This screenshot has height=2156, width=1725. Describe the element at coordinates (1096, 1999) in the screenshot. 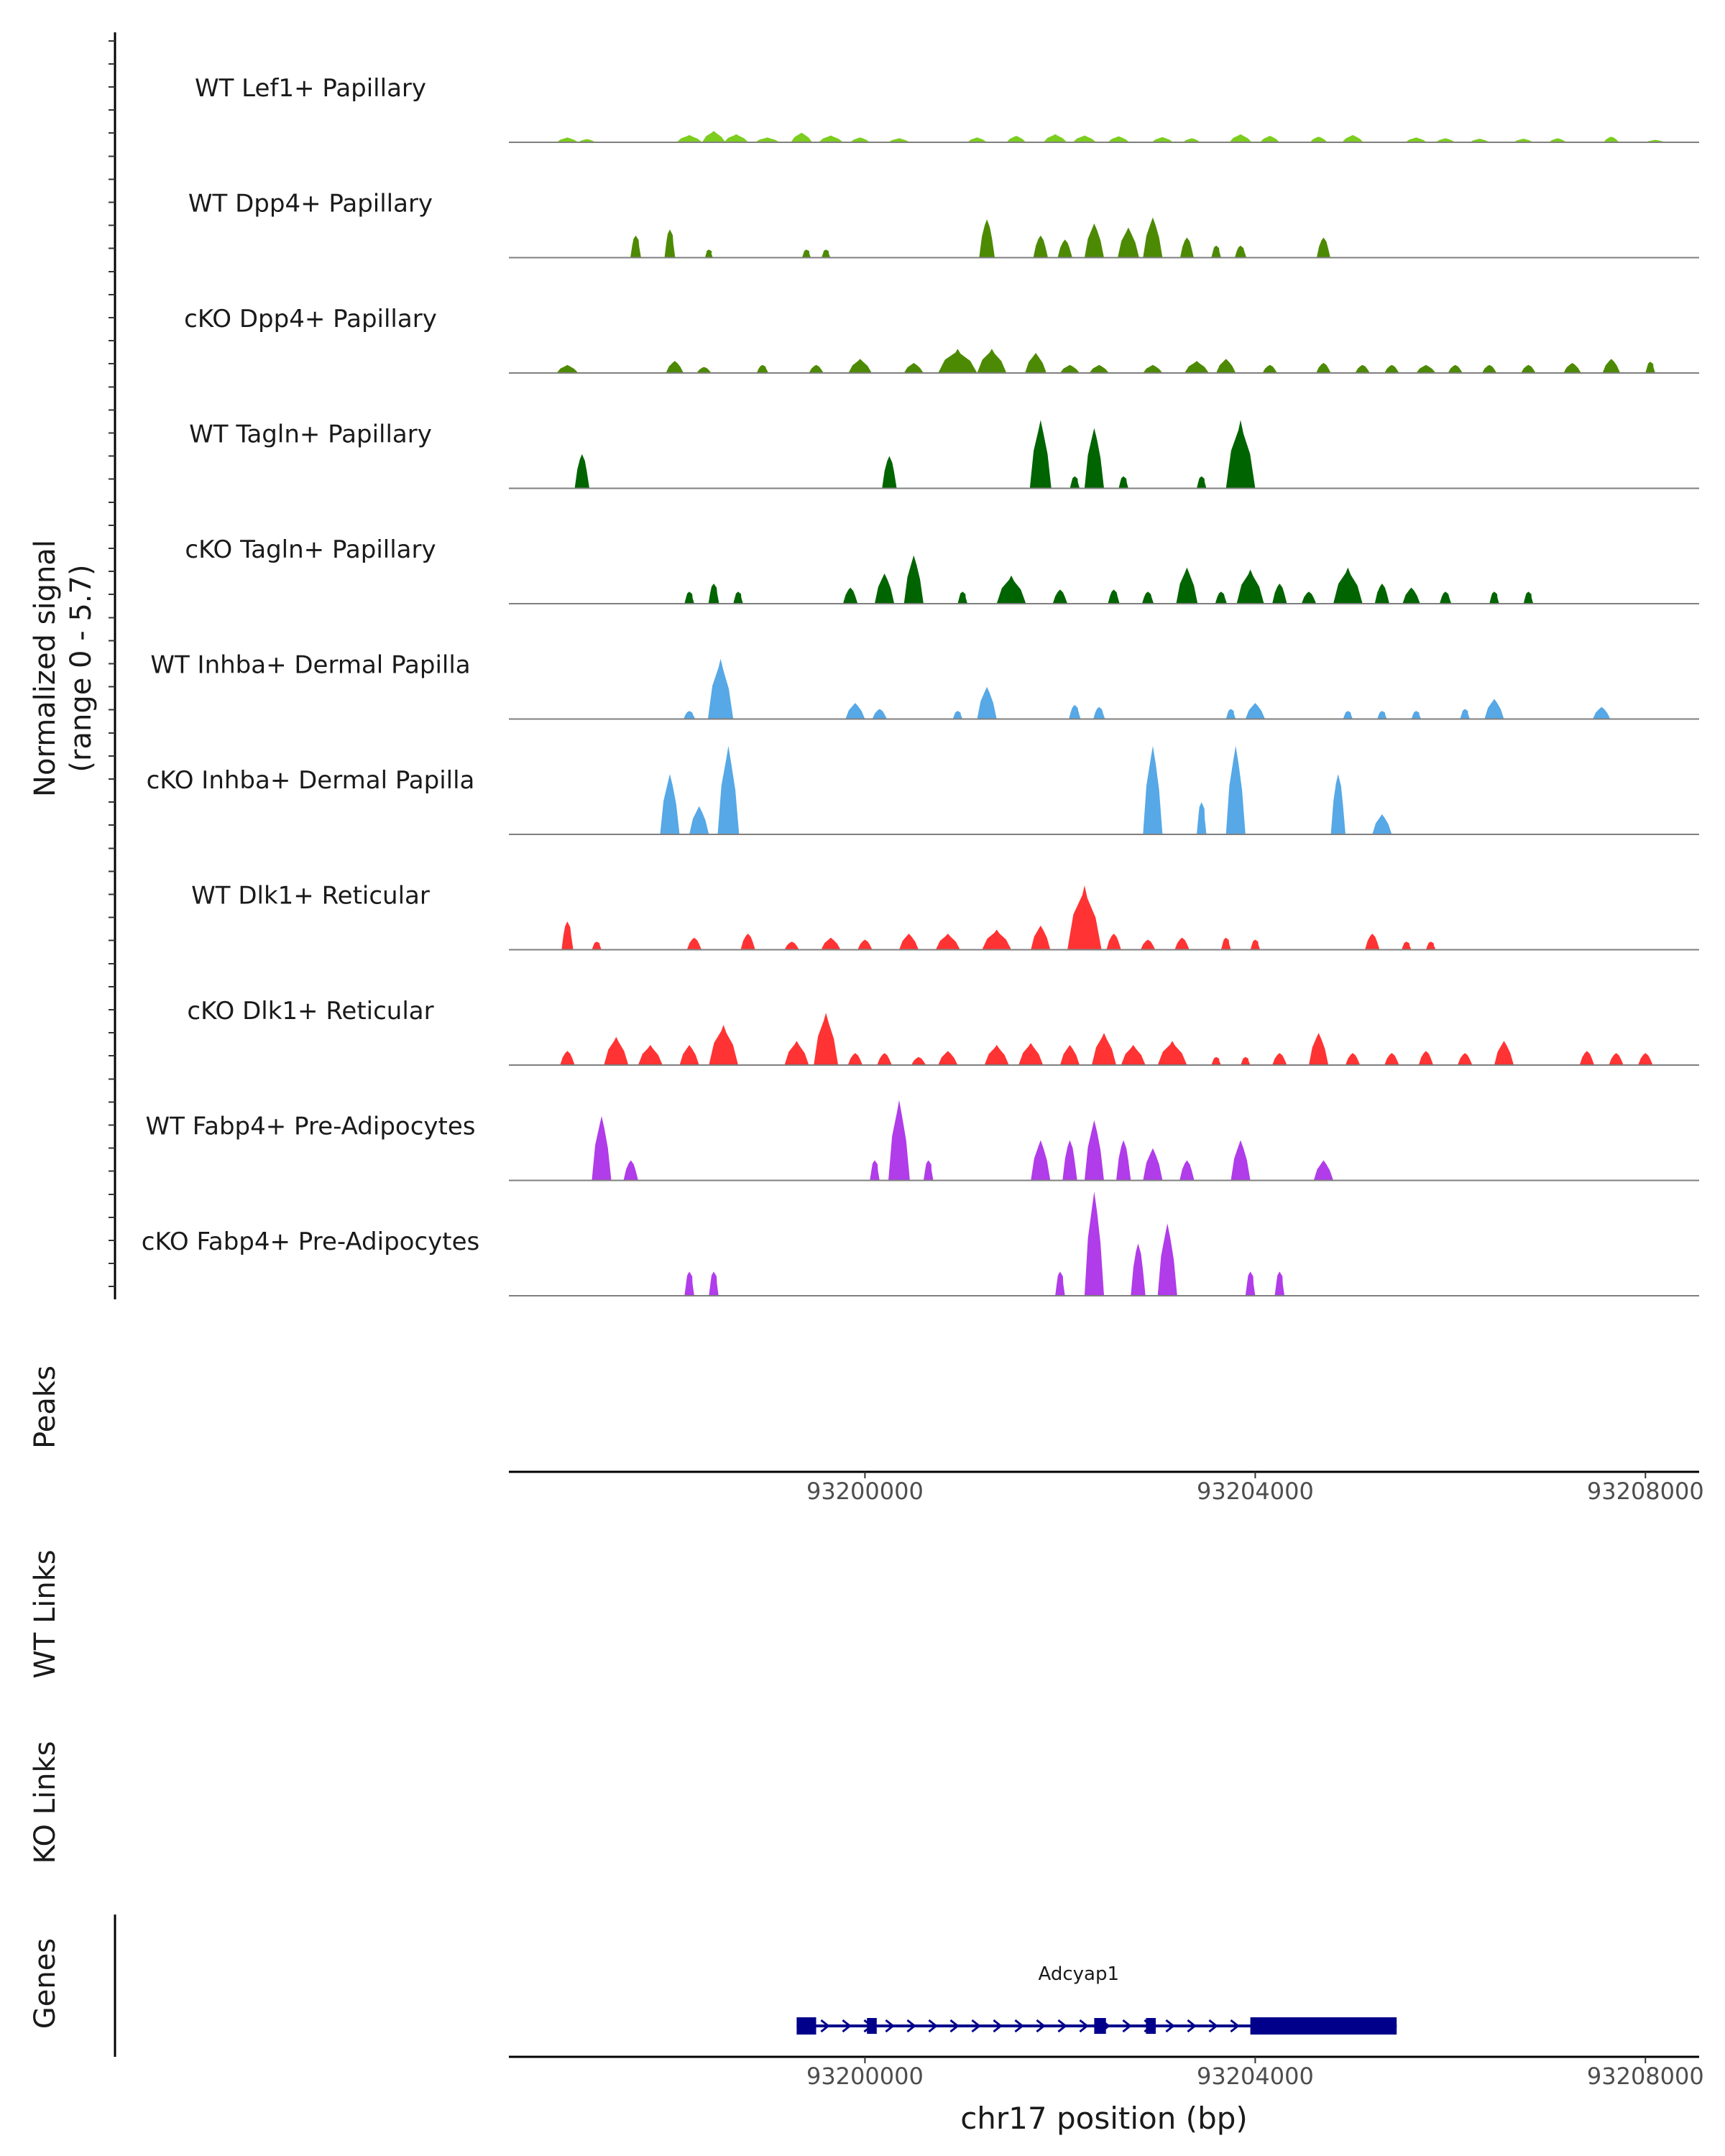

I see `gene-model: Adcyap1` at that location.